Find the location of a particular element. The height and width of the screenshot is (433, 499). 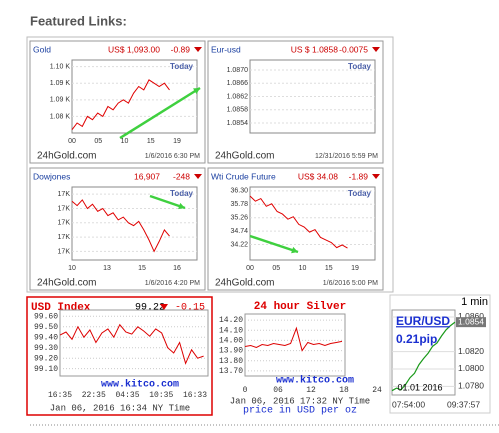

panel-name: Eur-usd is located at coordinates (226, 49).